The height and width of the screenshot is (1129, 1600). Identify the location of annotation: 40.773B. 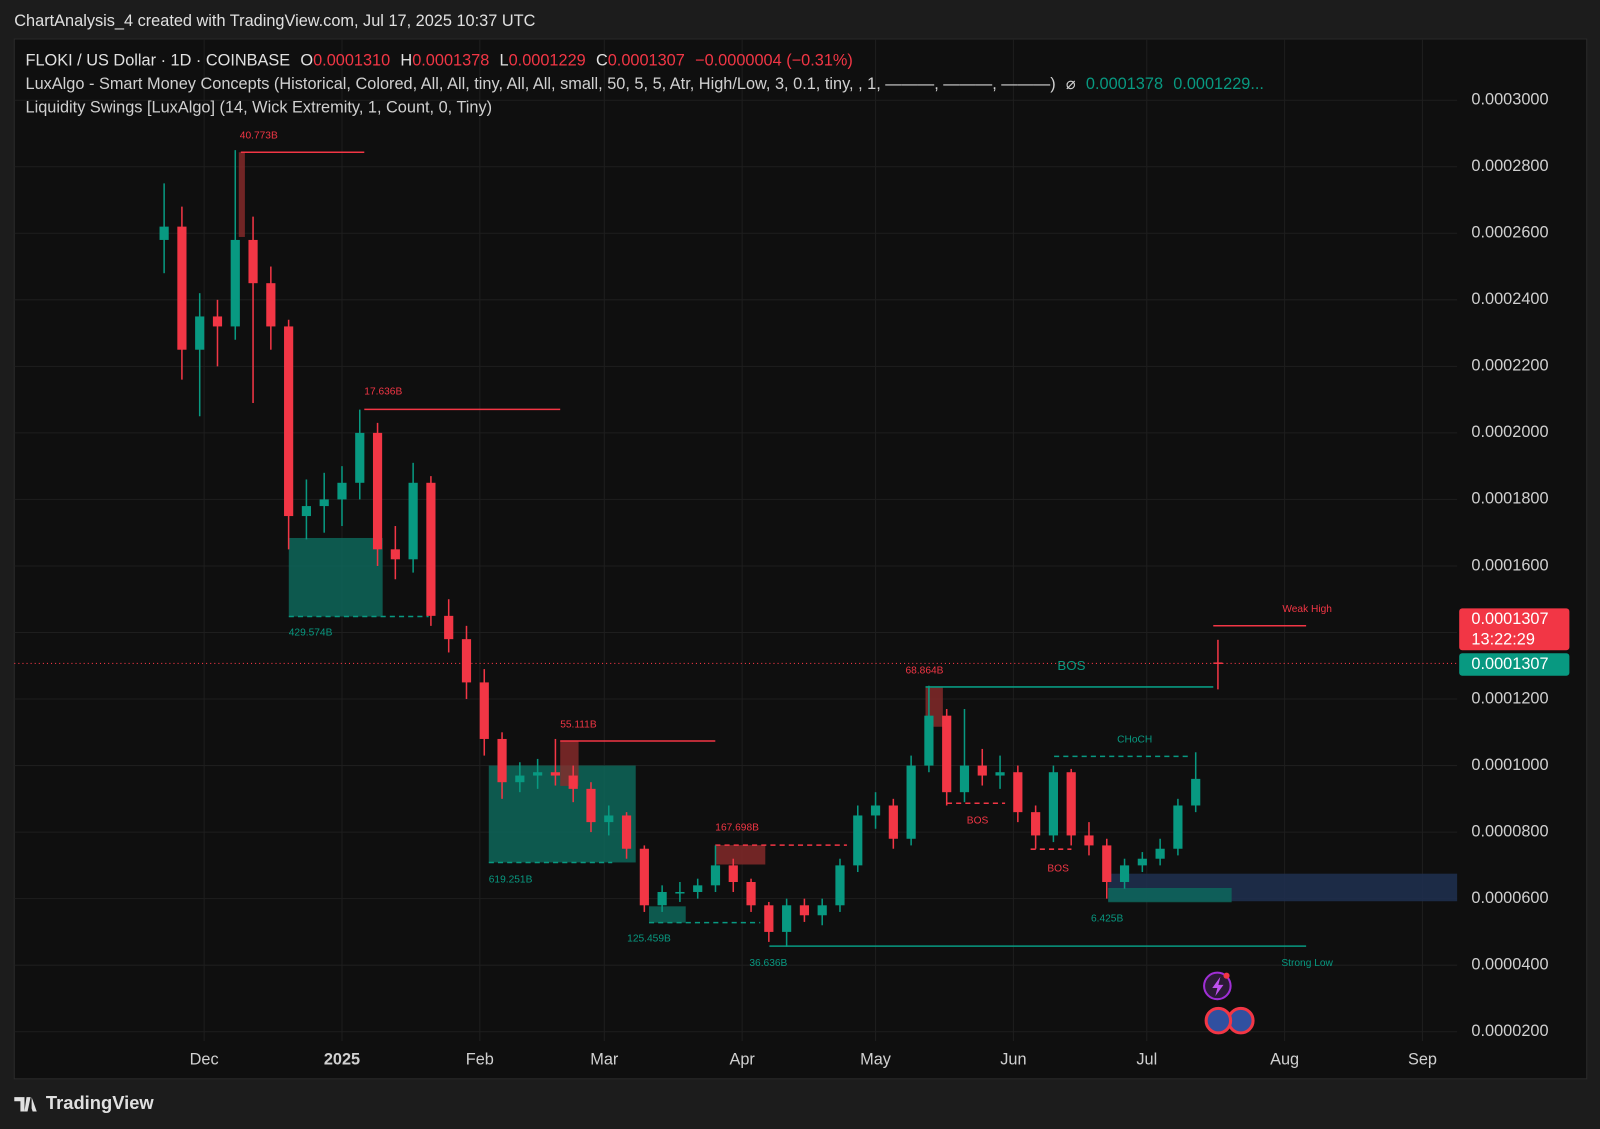
(259, 136).